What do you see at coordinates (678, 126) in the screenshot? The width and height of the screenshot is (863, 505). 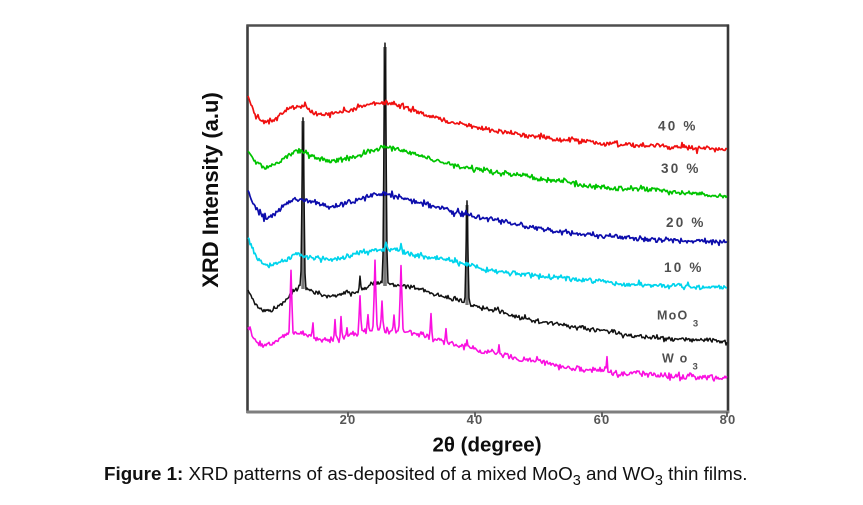 I see `svg-text: 40 %` at bounding box center [678, 126].